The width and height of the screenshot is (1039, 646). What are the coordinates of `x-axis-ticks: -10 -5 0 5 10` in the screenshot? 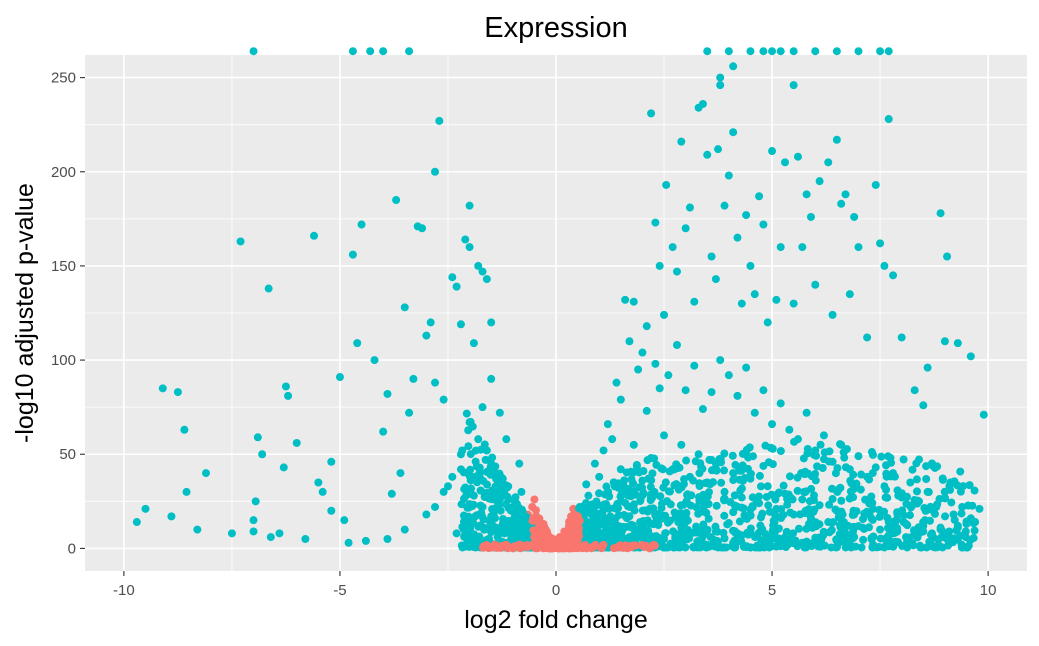 It's located at (554, 585).